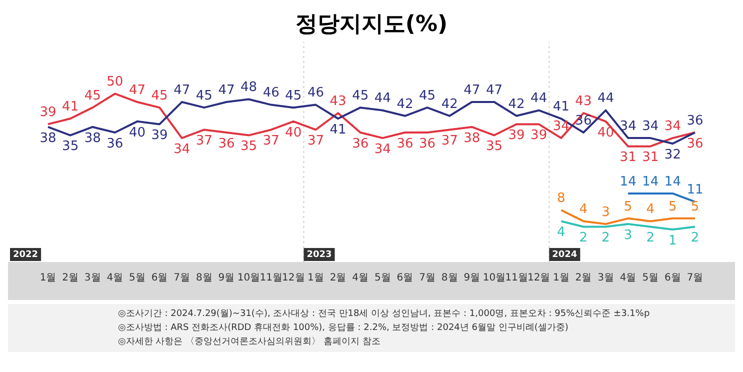 The height and width of the screenshot is (372, 743). Describe the element at coordinates (249, 88) in the screenshot. I see `data-label: 48` at that location.